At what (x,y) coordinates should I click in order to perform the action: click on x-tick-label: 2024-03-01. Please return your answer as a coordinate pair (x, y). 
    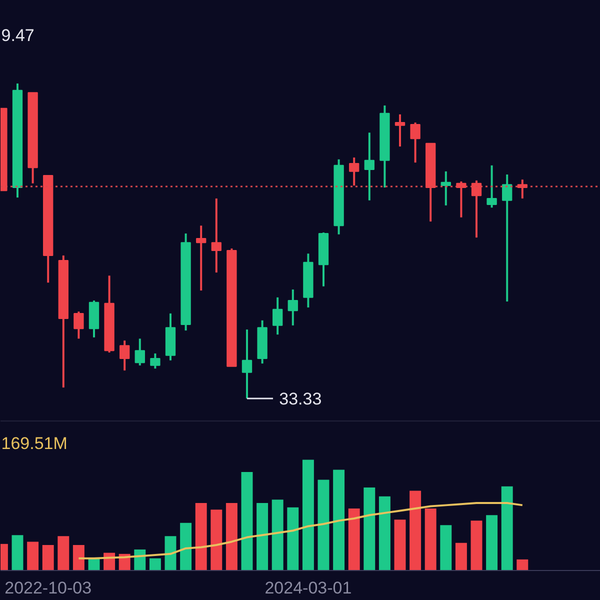
    Looking at the image, I should click on (308, 588).